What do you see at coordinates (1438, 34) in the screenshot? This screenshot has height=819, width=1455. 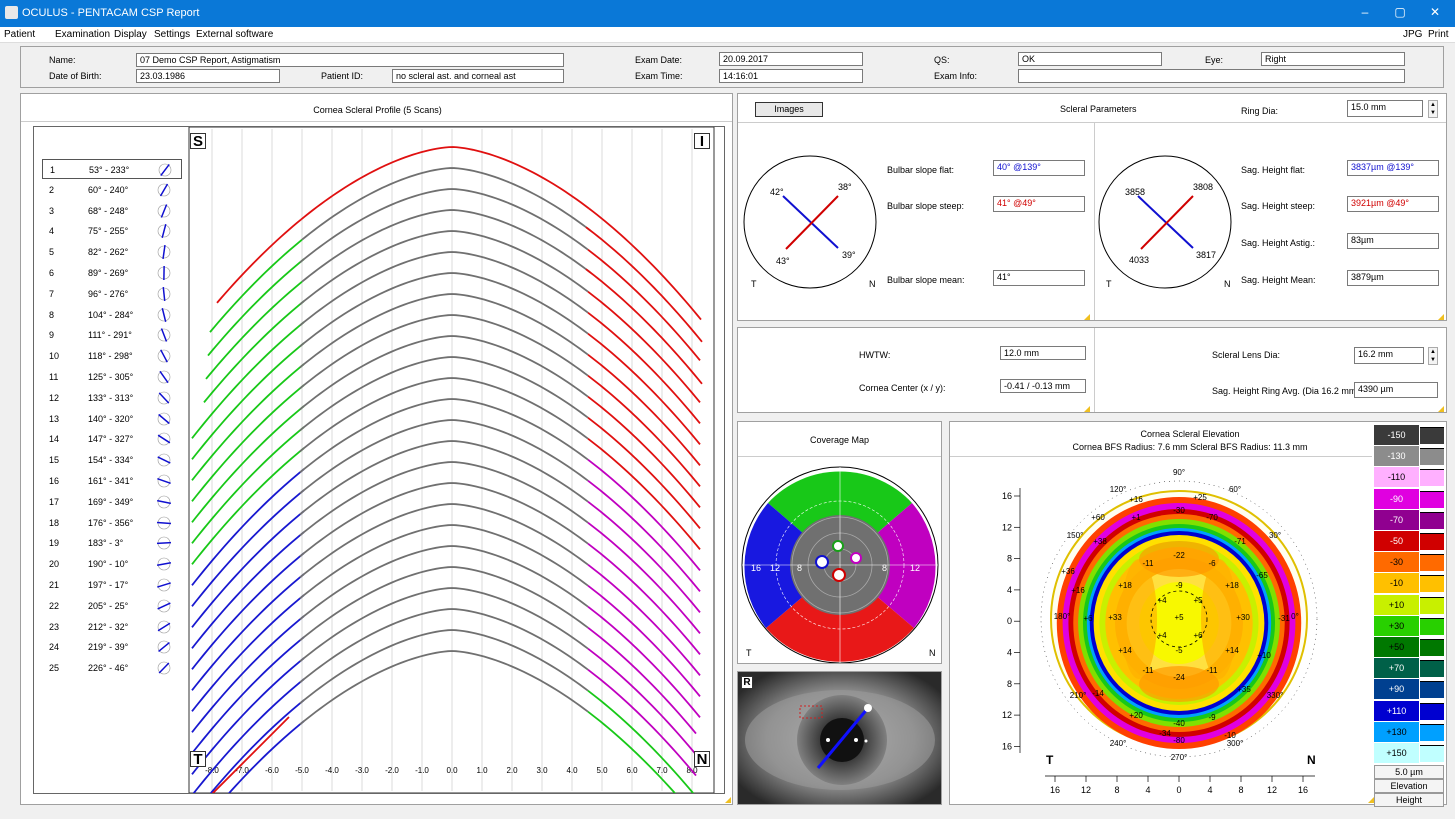 I see `menu-print: Print` at bounding box center [1438, 34].